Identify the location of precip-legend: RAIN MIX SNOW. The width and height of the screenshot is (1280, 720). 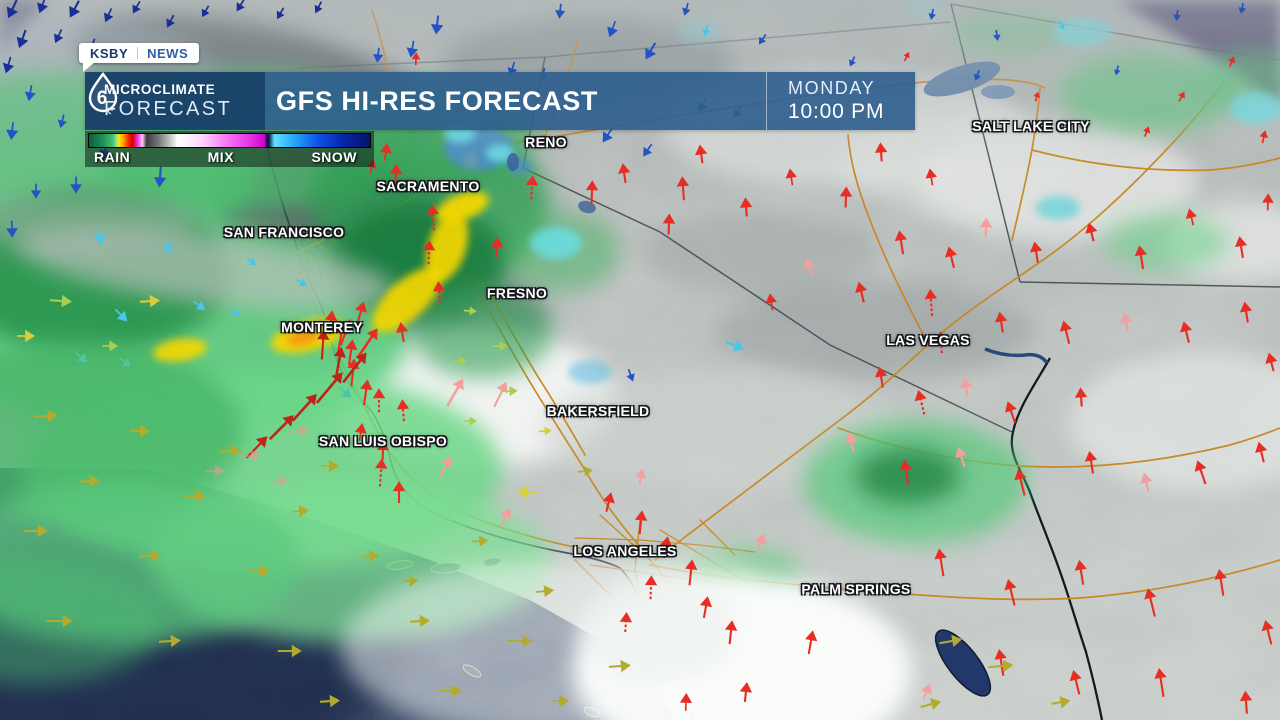
(229, 149).